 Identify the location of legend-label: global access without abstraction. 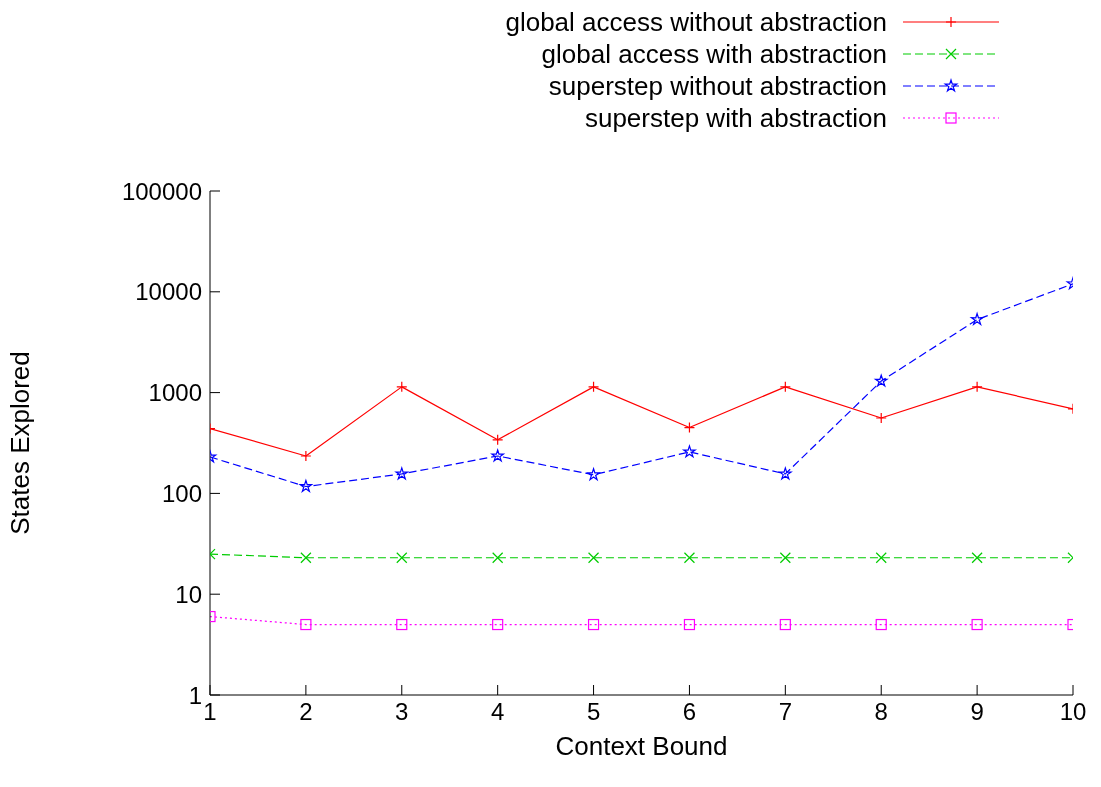
(696, 22).